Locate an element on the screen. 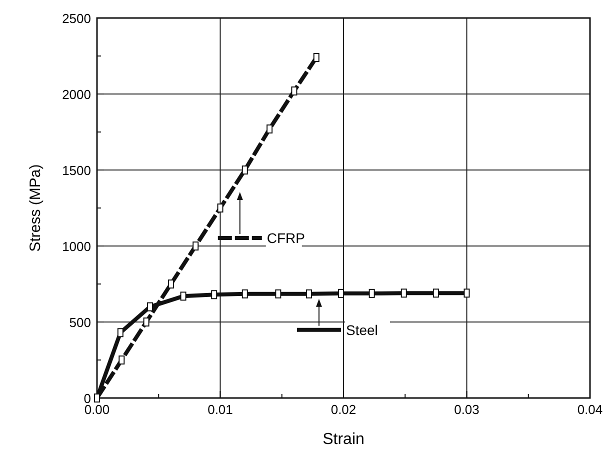 The height and width of the screenshot is (458, 614). y-tick-label: 1000 is located at coordinates (76, 246).